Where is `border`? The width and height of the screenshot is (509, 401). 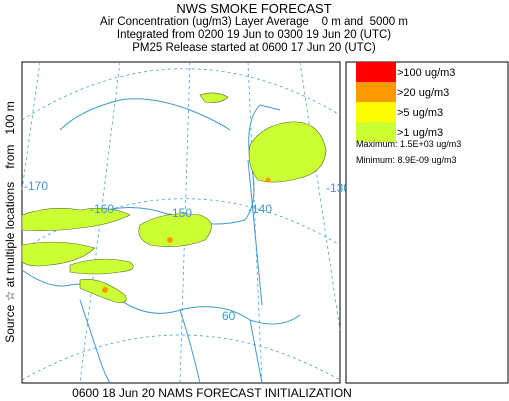 border is located at coordinates (255, 232).